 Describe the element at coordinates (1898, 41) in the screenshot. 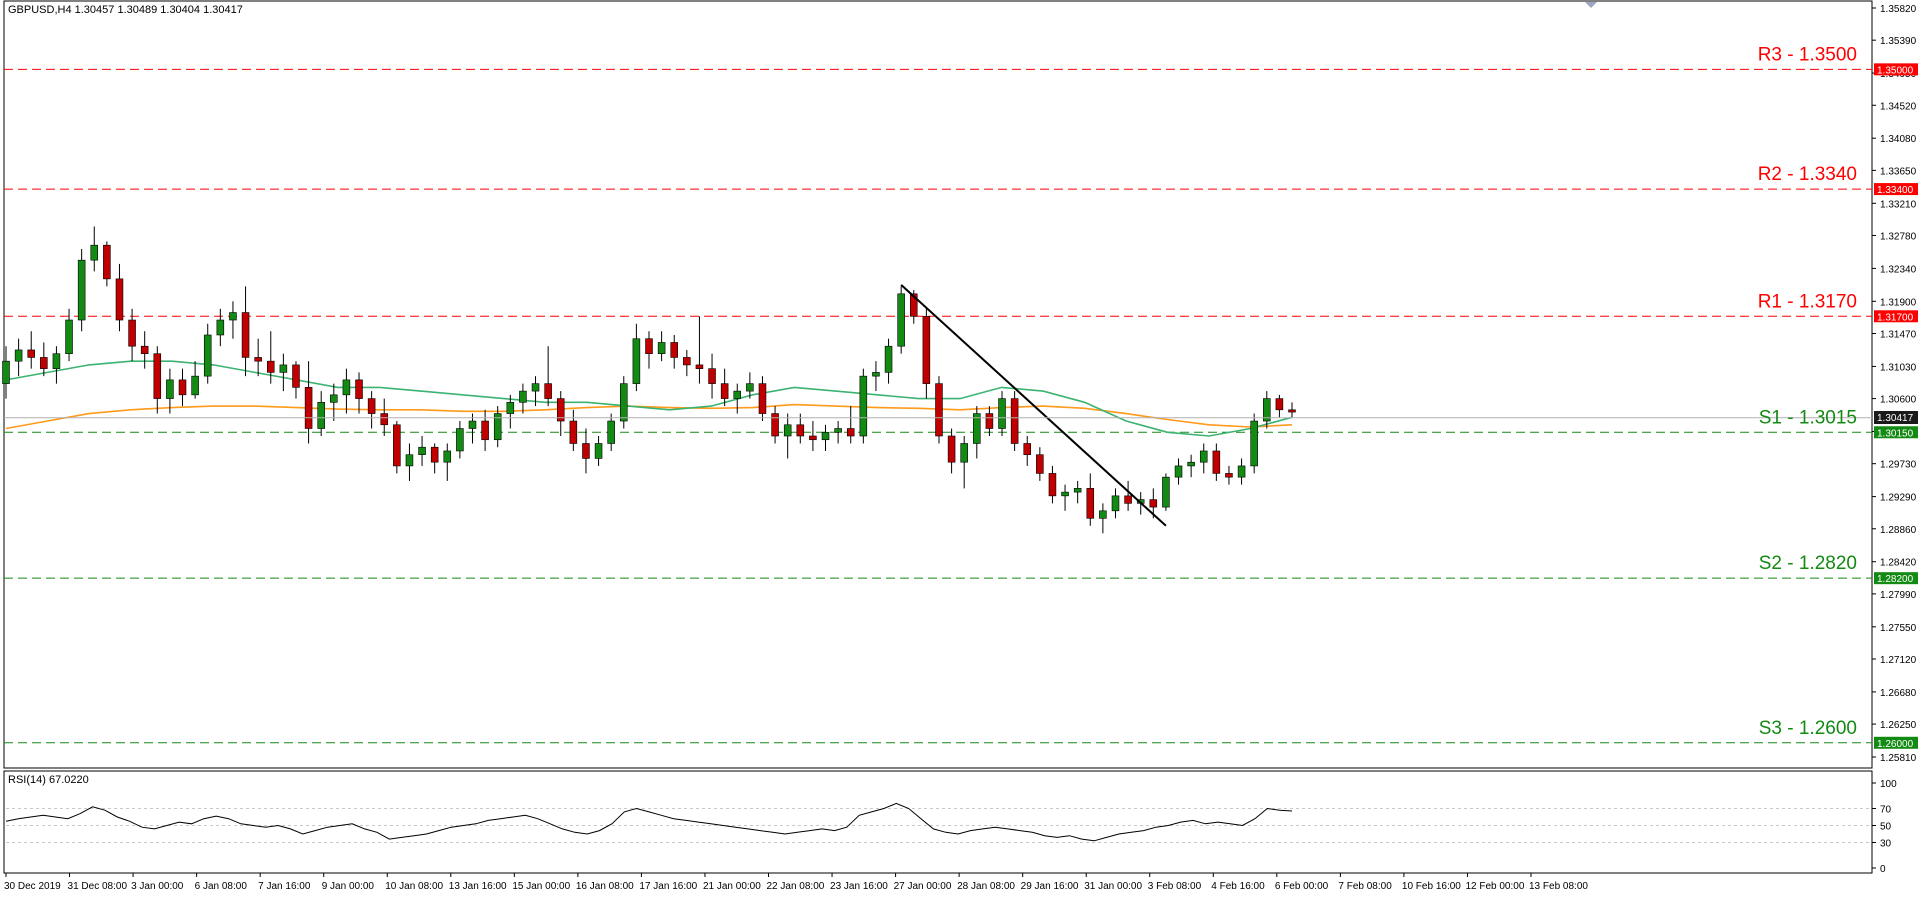

I see `price-tick-label-1: 1.35390` at that location.